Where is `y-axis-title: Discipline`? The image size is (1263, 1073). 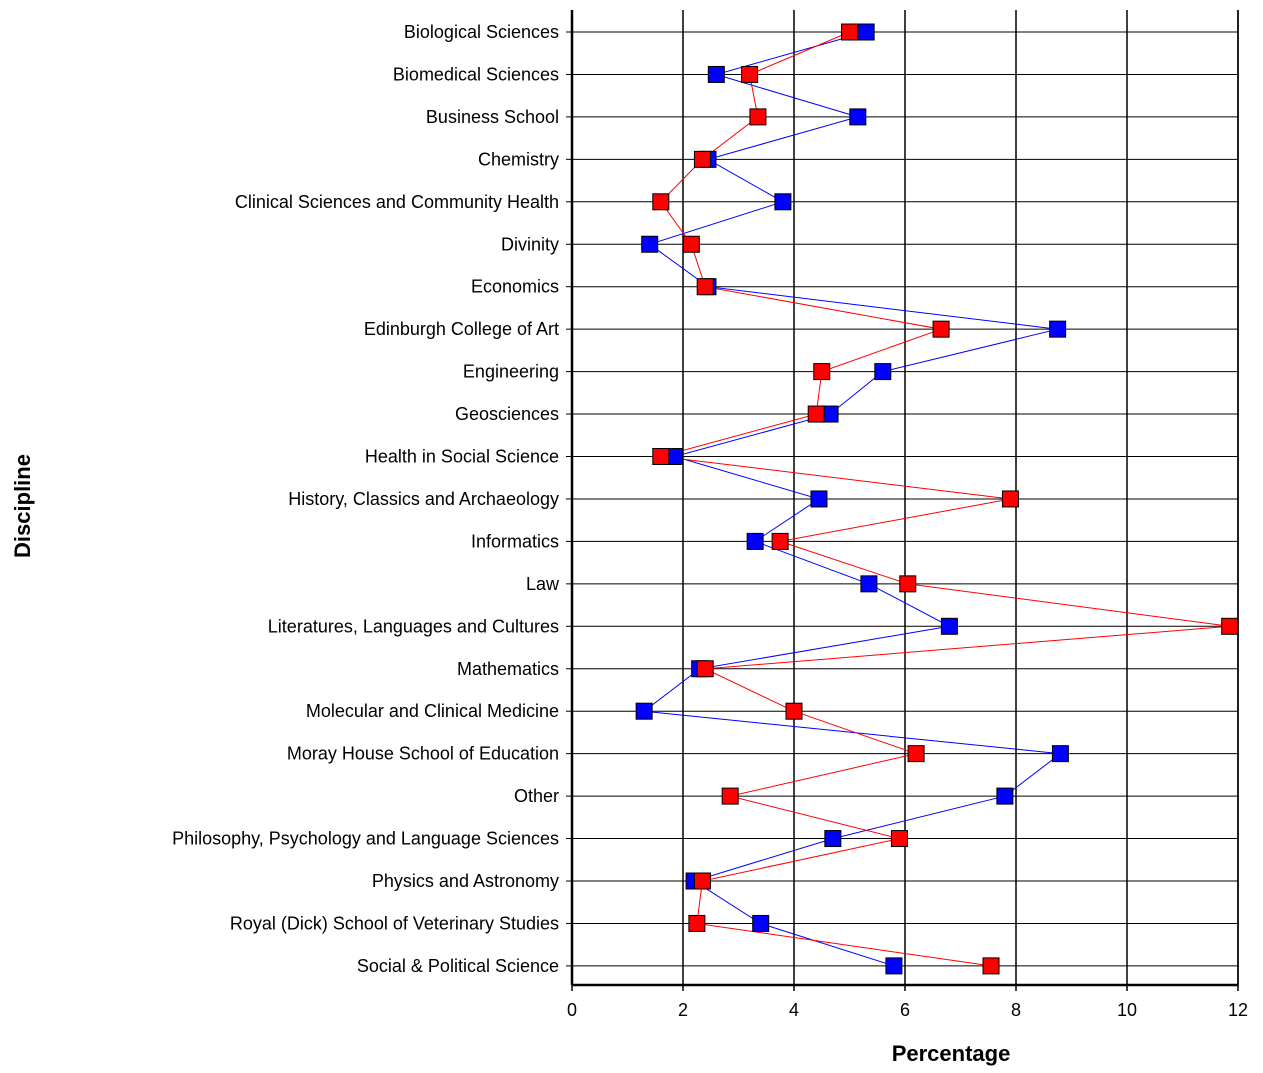 y-axis-title: Discipline is located at coordinates (22, 506).